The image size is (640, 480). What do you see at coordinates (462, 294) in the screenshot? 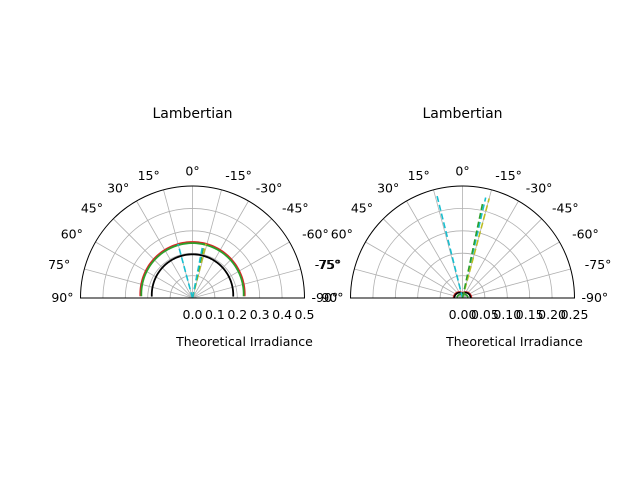
I see `series-lobe` at bounding box center [462, 294].